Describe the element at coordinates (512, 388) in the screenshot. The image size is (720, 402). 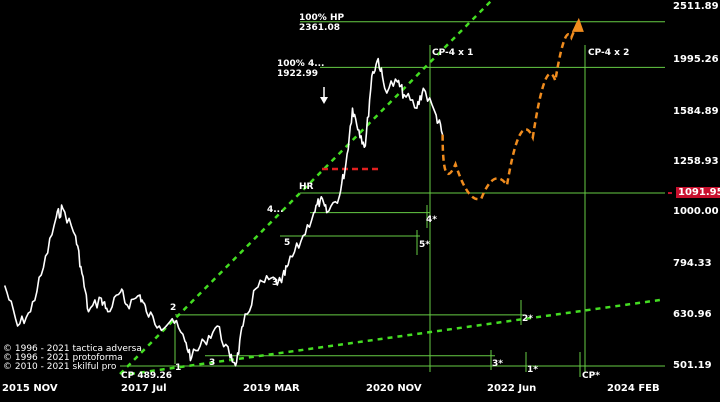
I see `x-tick-label: 2022 Jun` at that location.